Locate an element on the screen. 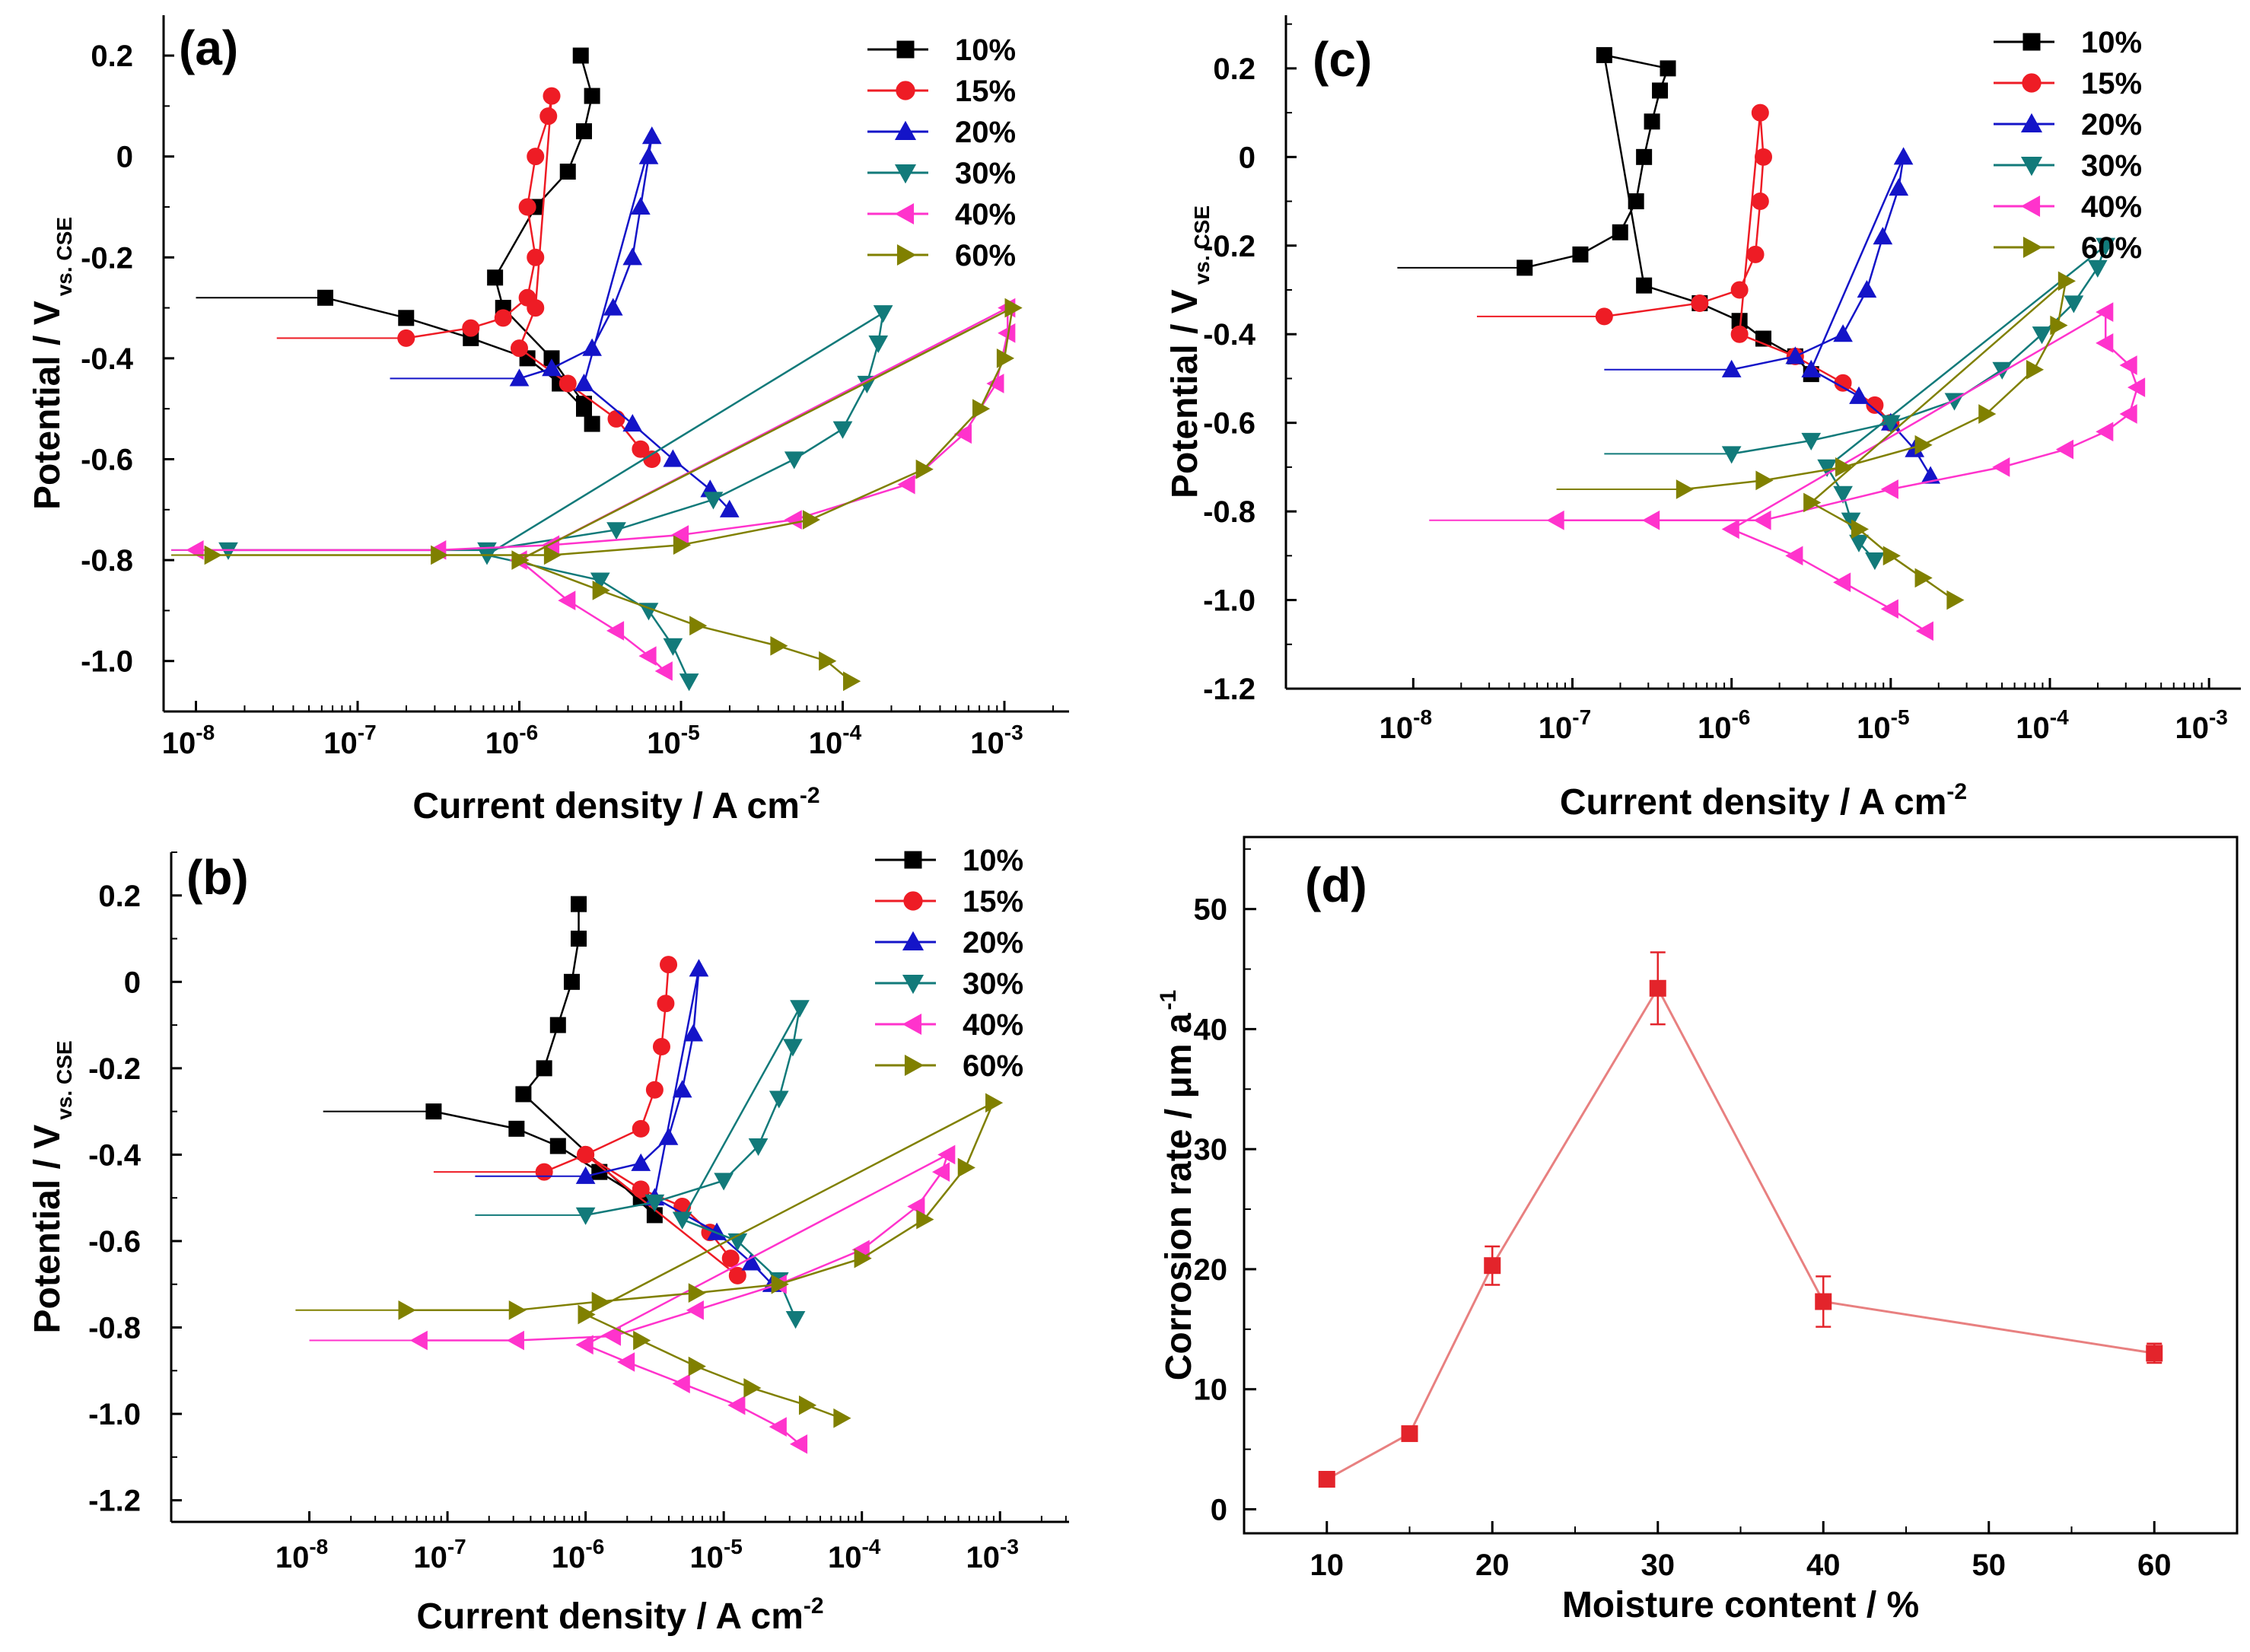 This screenshot has width=2250, height=1652. y-tick-label: -0.8 is located at coordinates (115, 1328).